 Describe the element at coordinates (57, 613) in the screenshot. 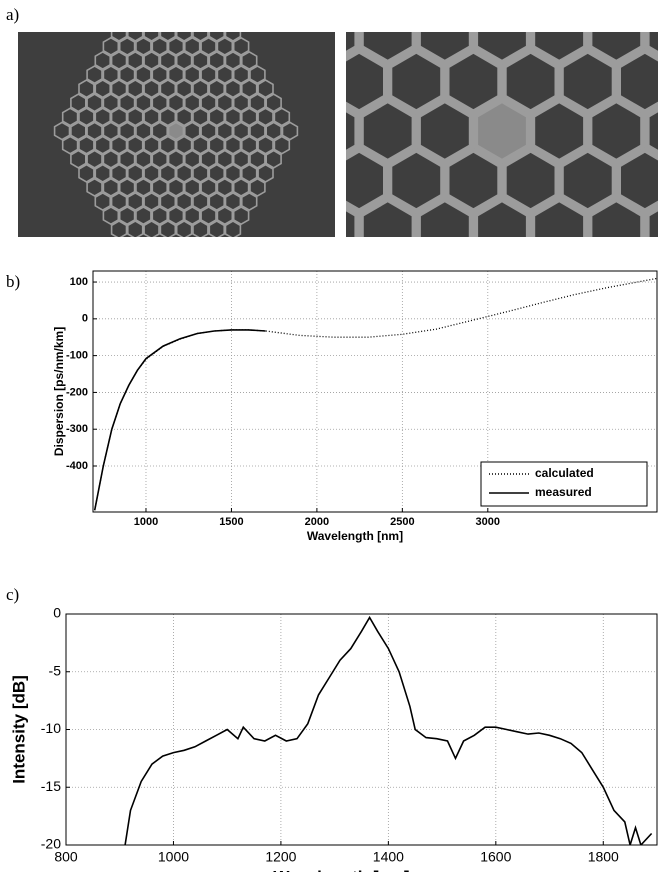

I see `y-tick-label: 0` at that location.